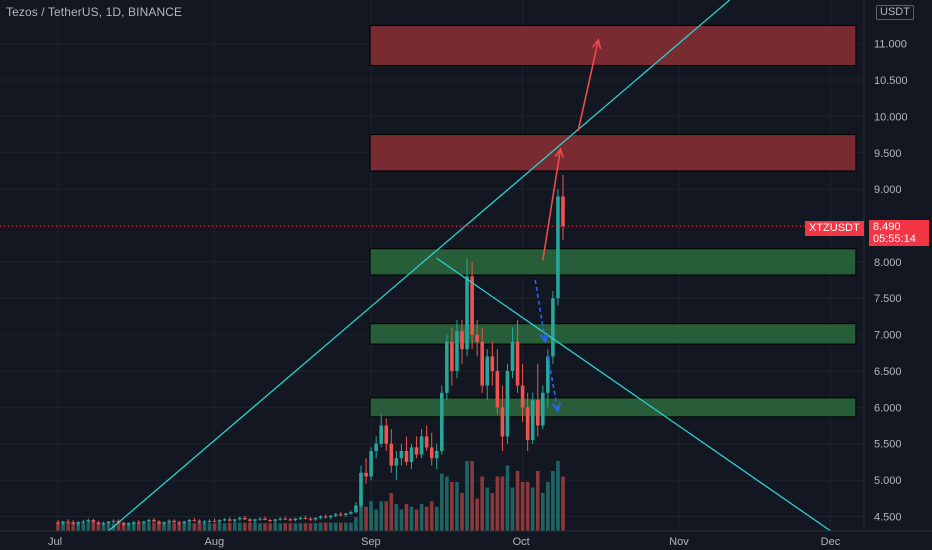 The image size is (932, 550). What do you see at coordinates (540, 311) in the screenshot?
I see `arrow-shaft` at bounding box center [540, 311].